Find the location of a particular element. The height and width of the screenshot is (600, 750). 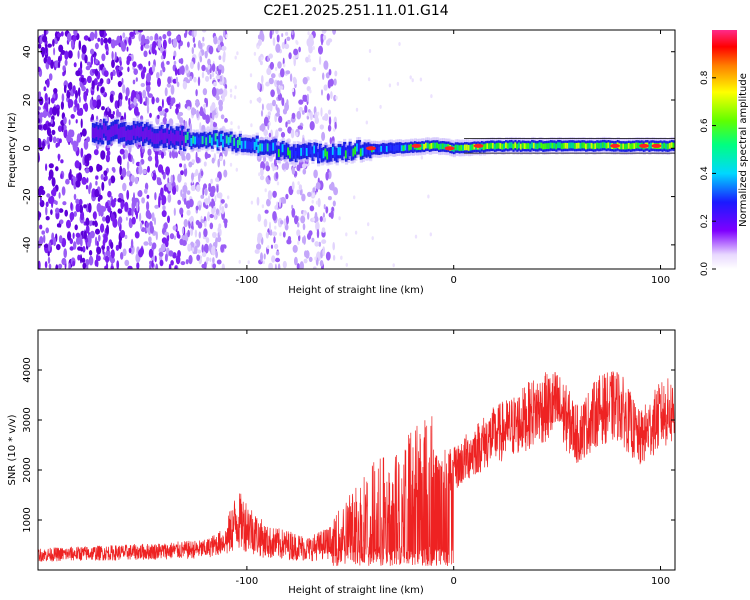

colorbar-tick-label: 0.2 is located at coordinates (705, 221).